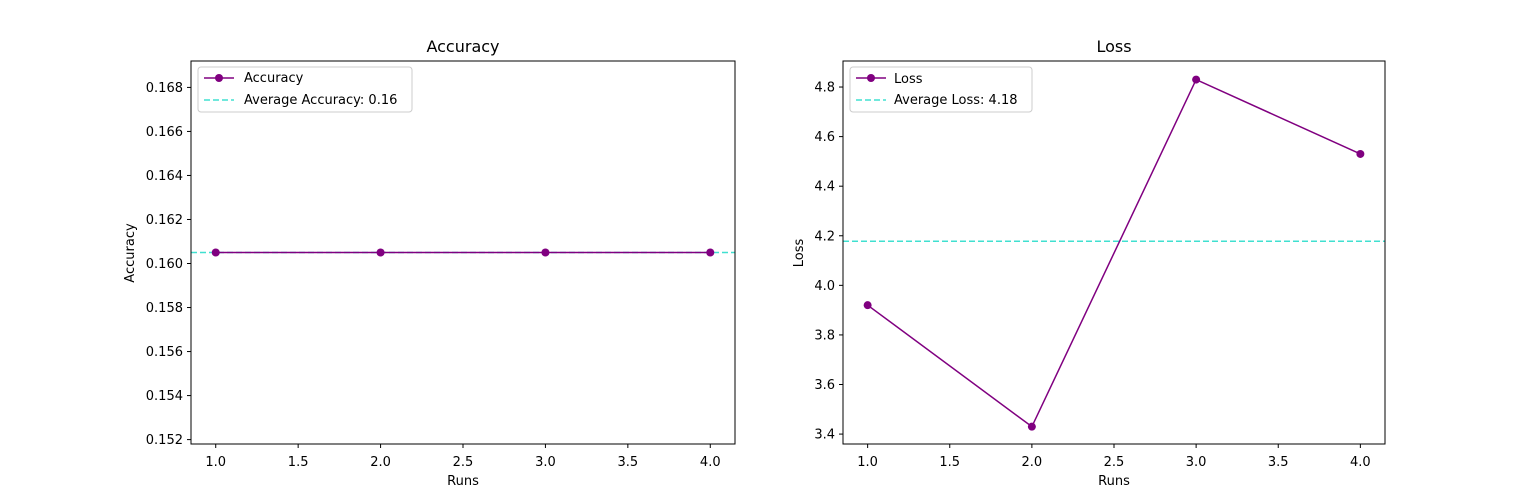  Describe the element at coordinates (164, 308) in the screenshot. I see `y-tick-label: 0.158` at that location.